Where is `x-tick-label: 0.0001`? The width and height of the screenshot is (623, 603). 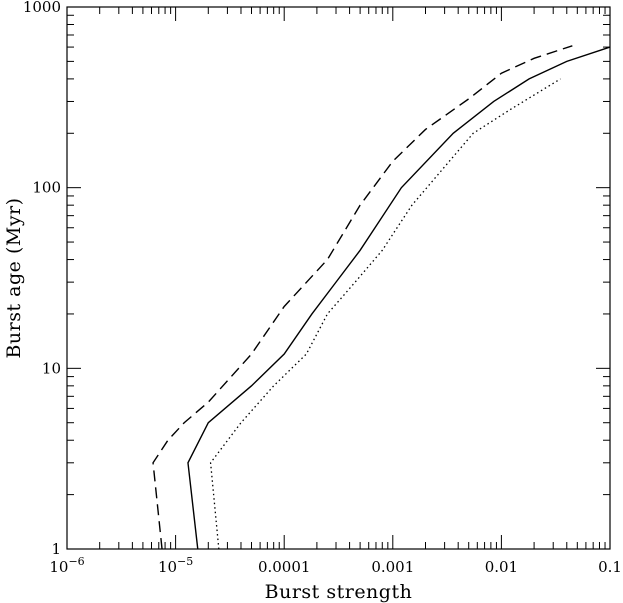 x-tick-label: 0.0001 is located at coordinates (284, 567).